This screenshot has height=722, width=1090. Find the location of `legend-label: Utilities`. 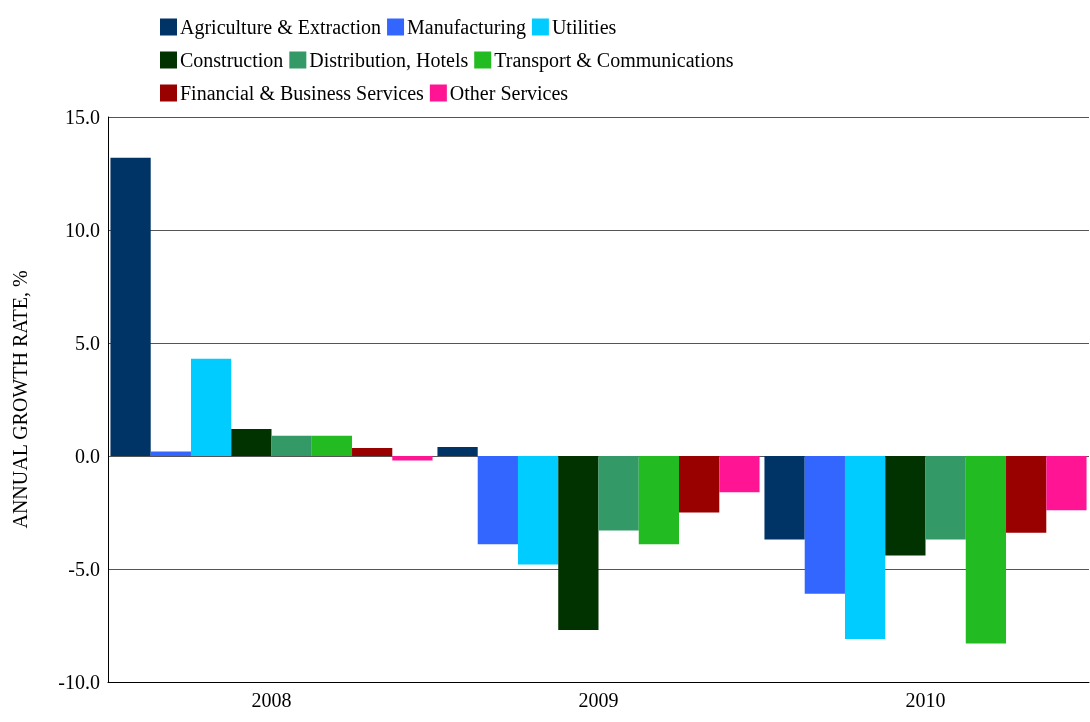

legend-label: Utilities is located at coordinates (584, 27).